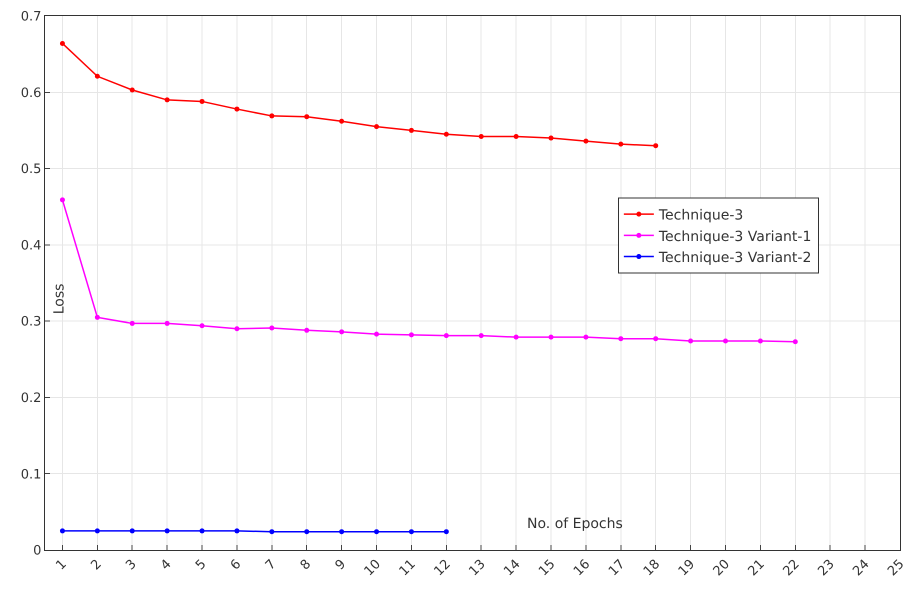  Describe the element at coordinates (547, 568) in the screenshot. I see `x-tick-label: 15` at that location.